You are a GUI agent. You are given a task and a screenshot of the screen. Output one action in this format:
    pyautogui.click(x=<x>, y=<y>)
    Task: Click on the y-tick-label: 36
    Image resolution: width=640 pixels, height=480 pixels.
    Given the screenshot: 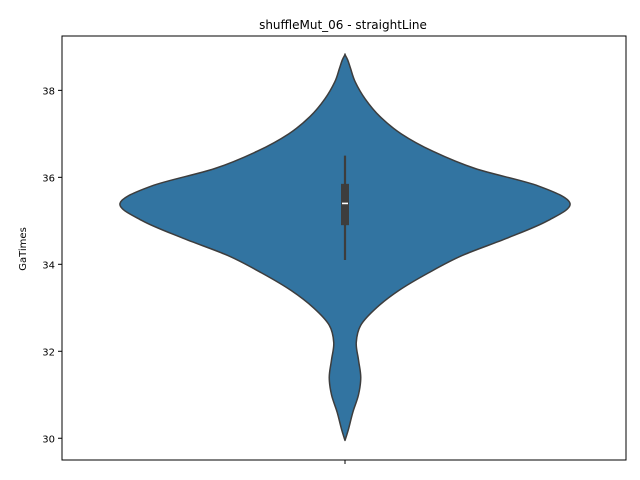 What is the action you would take?
    pyautogui.click(x=48, y=178)
    